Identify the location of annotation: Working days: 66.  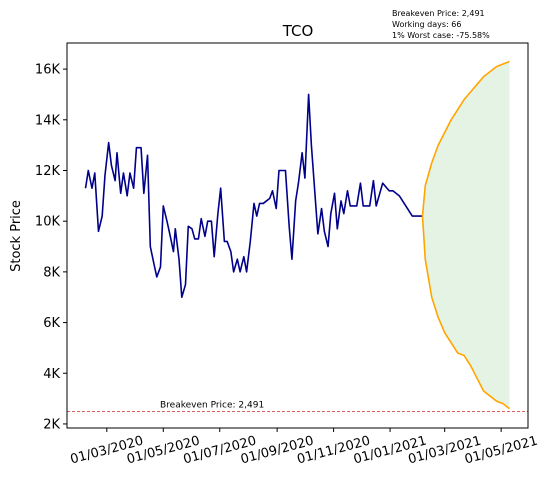
(426, 24).